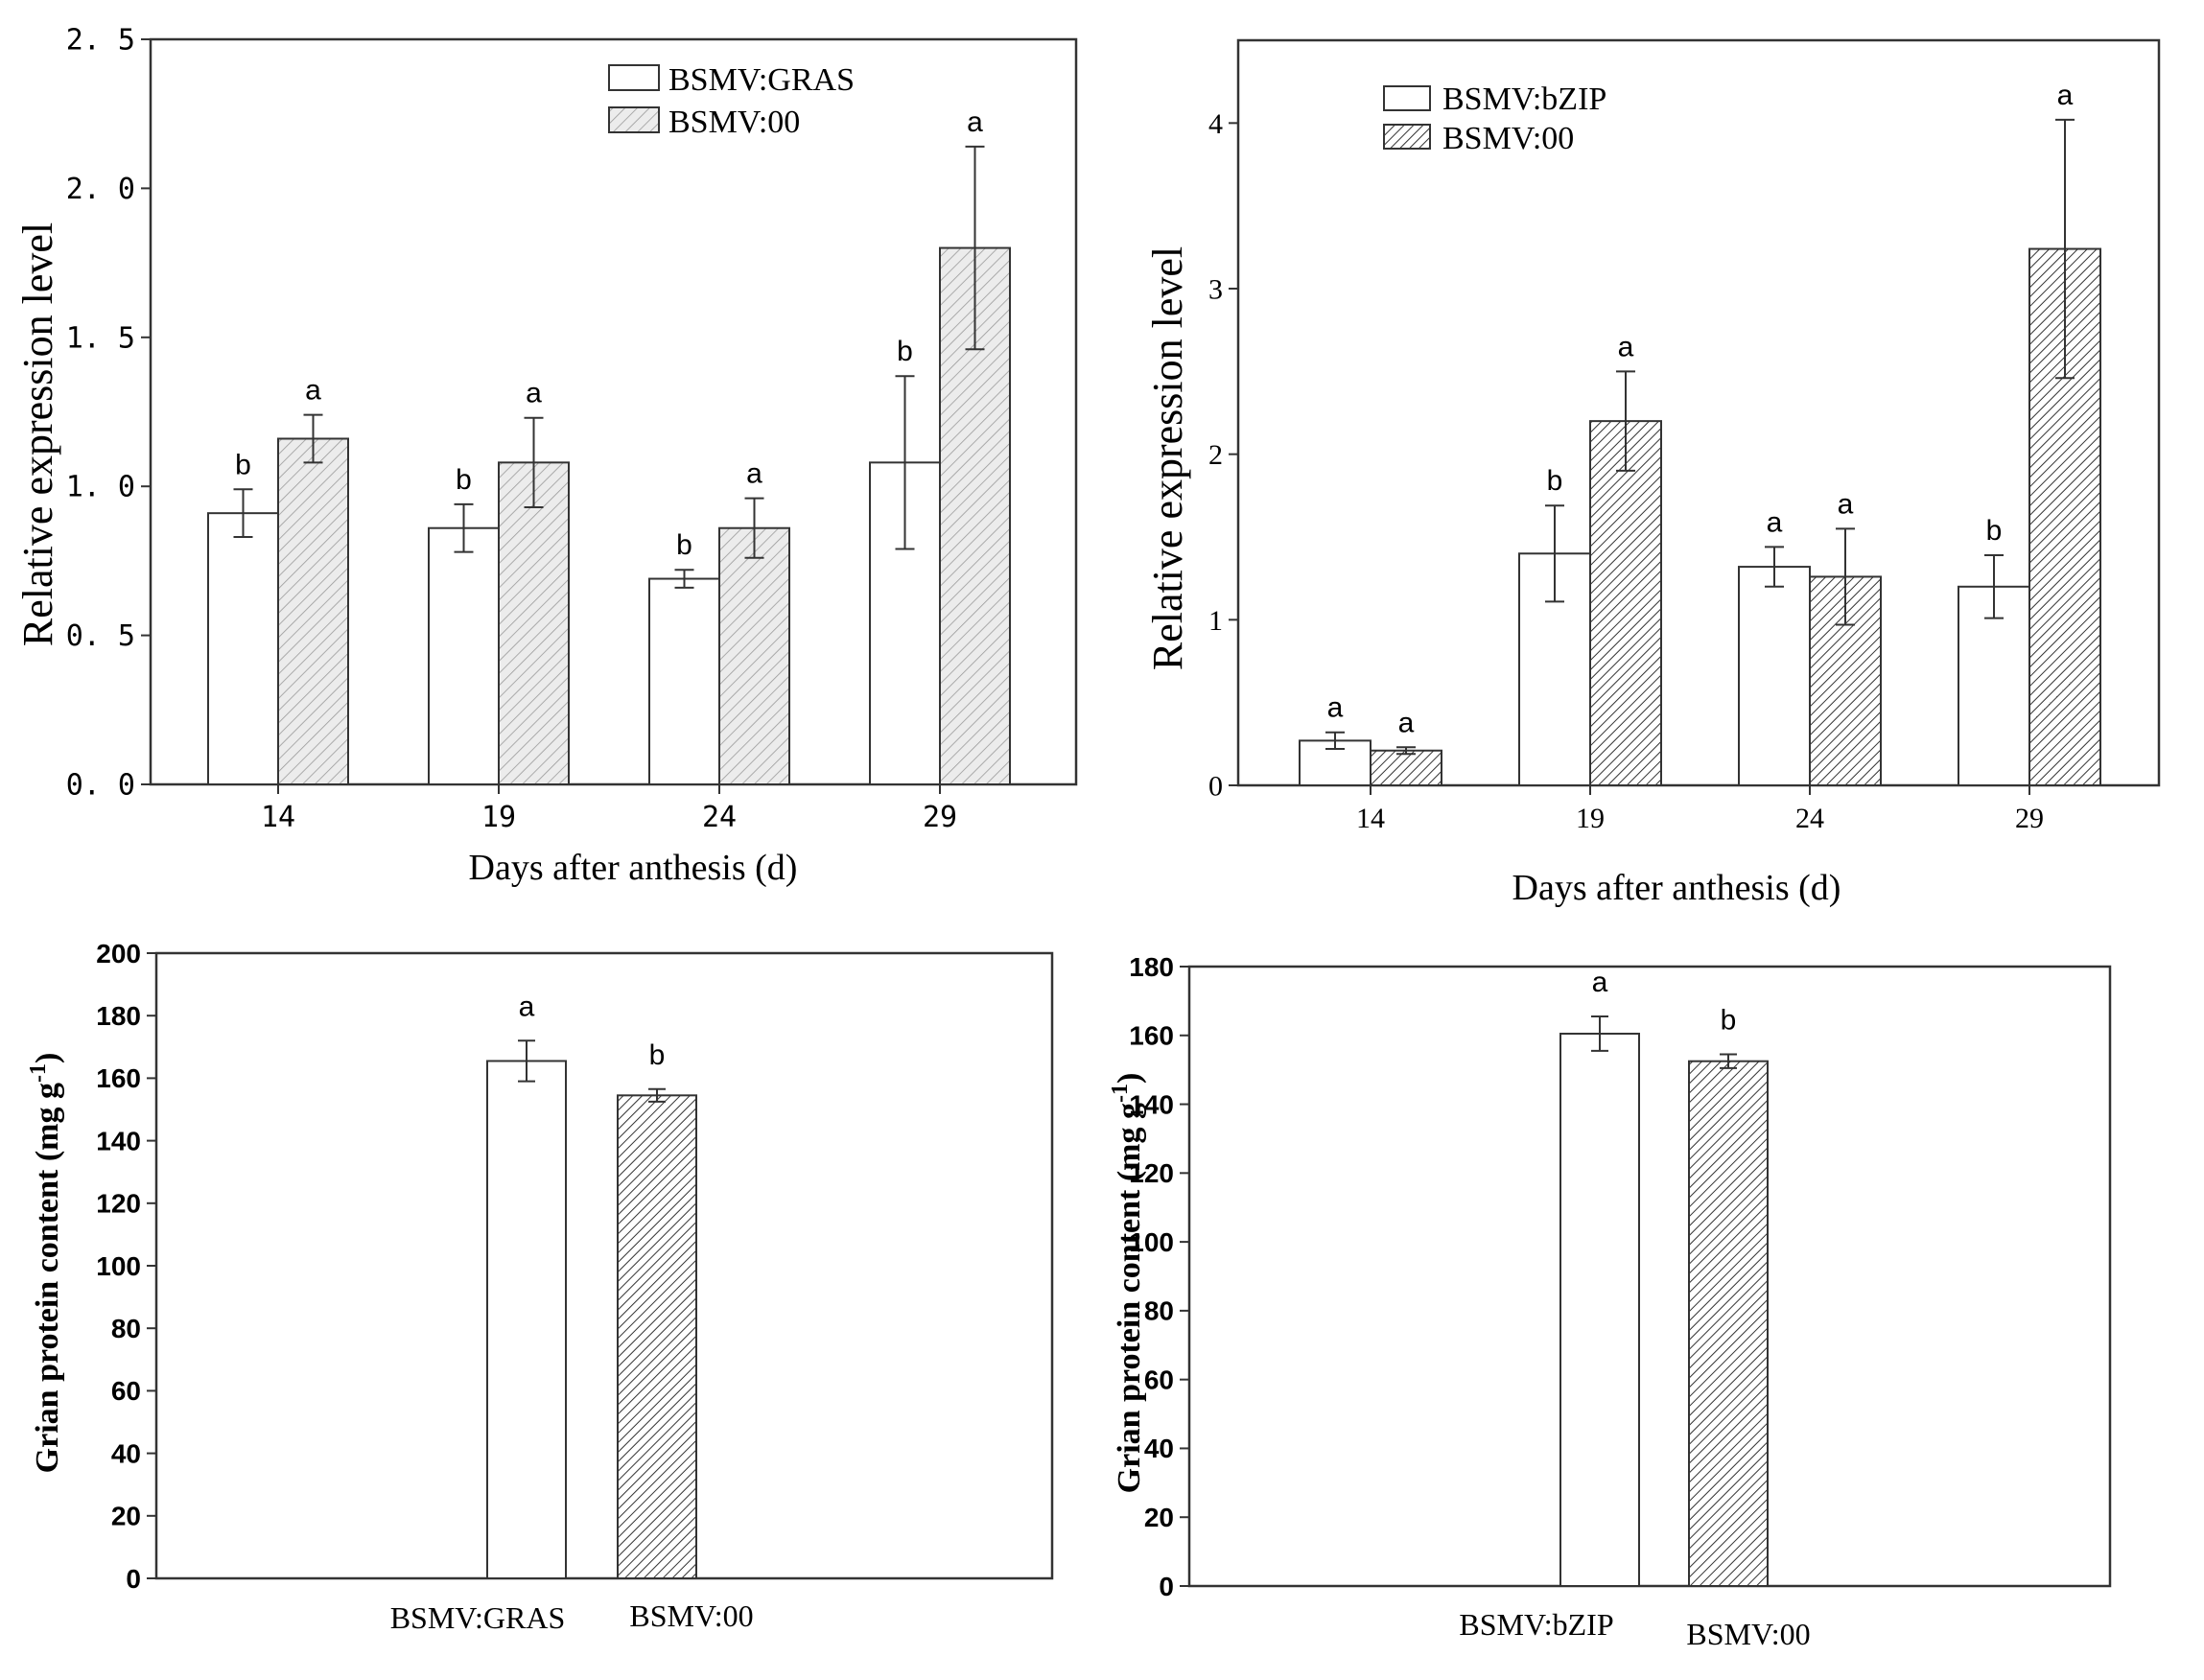 This screenshot has width=2204, height=1680. What do you see at coordinates (2065, 96) in the screenshot?
I see `panel-b-sig-letter-1-3: a` at bounding box center [2065, 96].